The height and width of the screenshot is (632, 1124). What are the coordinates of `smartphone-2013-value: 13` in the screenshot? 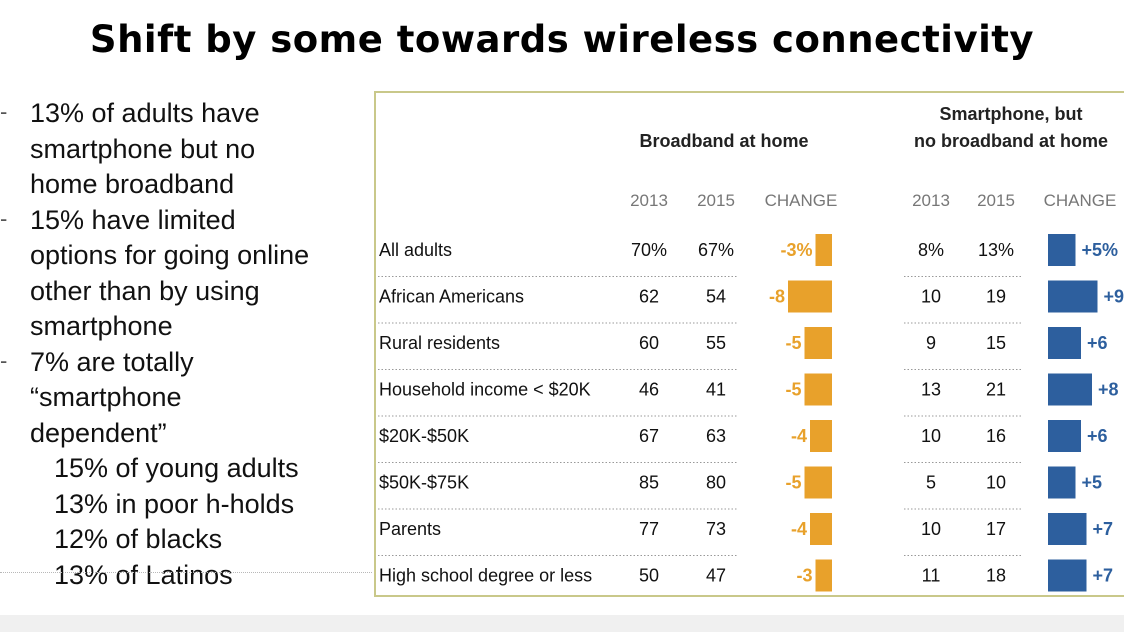 It's located at (931, 390).